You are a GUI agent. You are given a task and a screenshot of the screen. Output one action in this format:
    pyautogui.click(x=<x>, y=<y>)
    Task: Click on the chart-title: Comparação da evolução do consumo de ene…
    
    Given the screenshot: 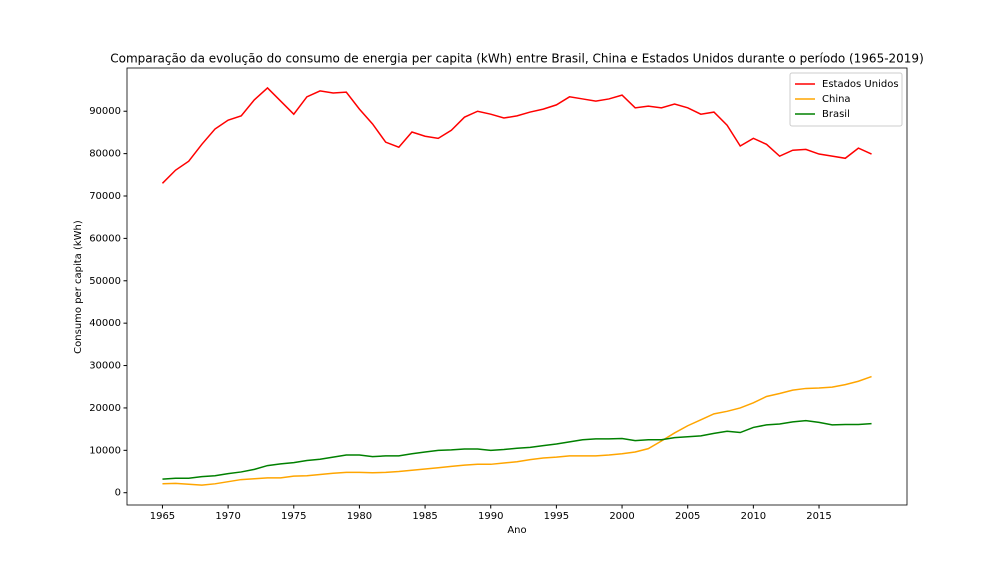 What is the action you would take?
    pyautogui.click(x=517, y=59)
    